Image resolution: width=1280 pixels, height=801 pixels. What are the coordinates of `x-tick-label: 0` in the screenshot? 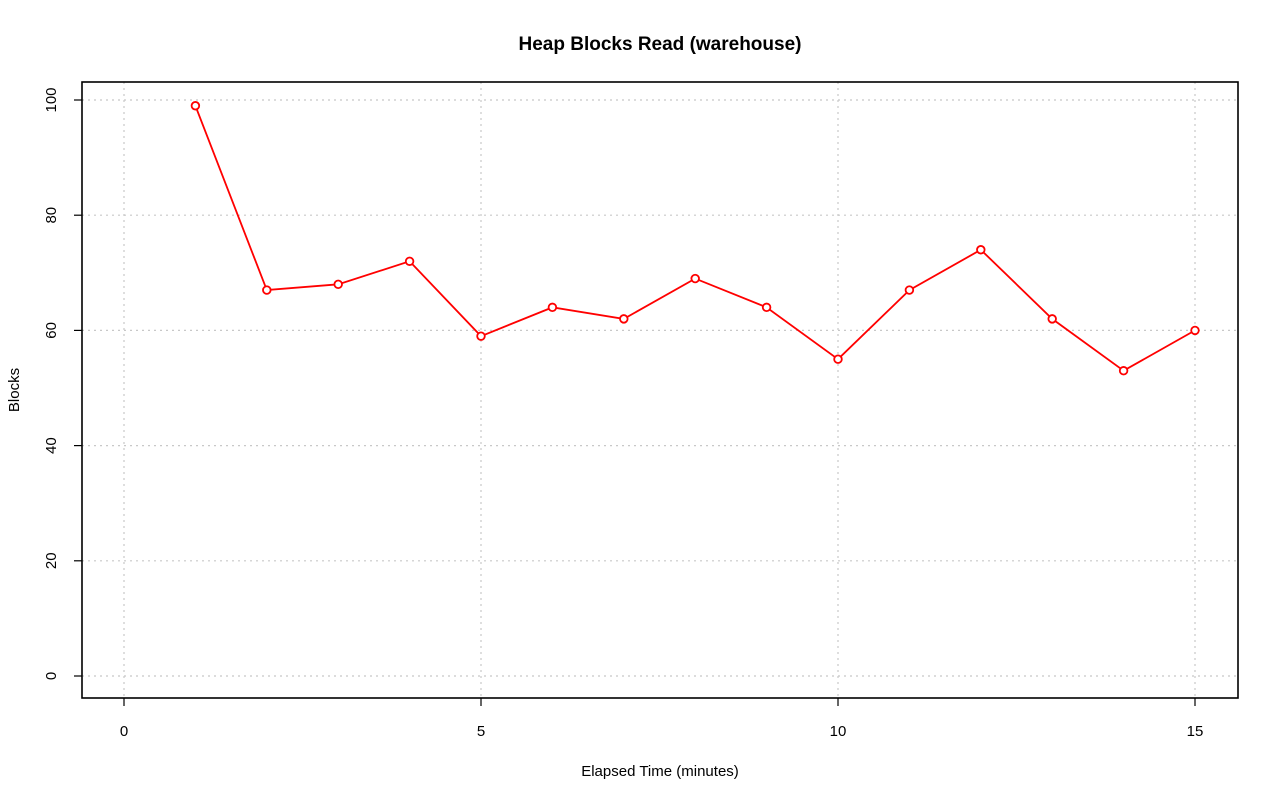 It's located at (124, 731).